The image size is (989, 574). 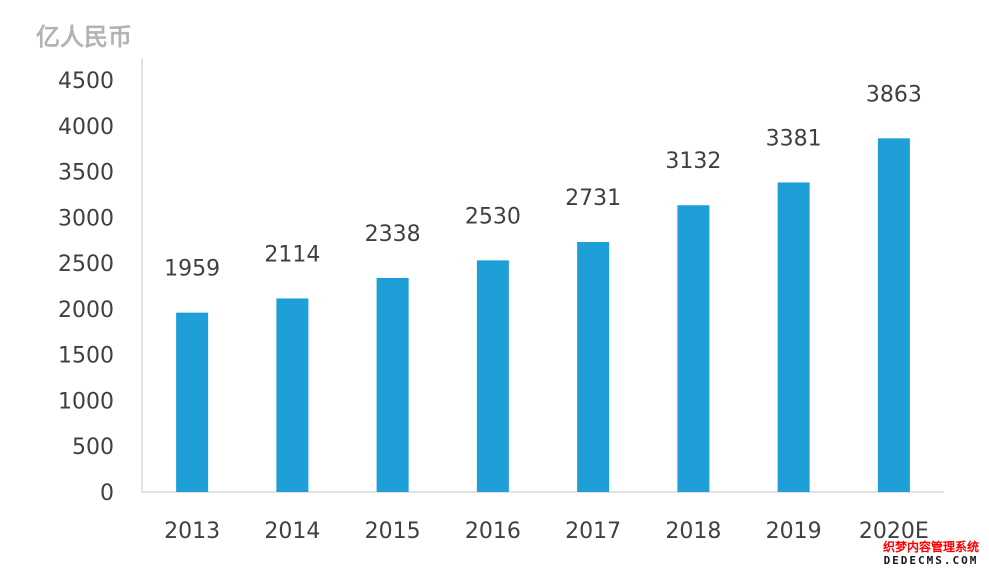 I want to click on y-tick-label: 3500, so click(x=86, y=173).